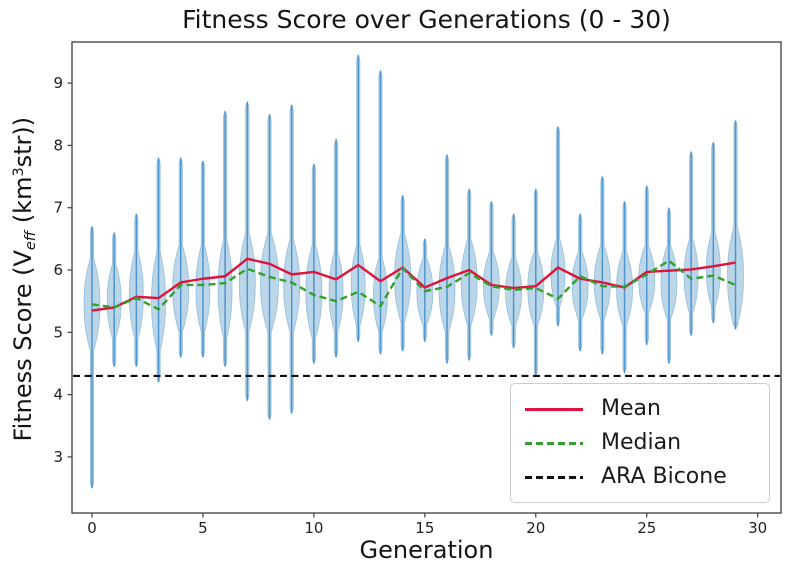 This screenshot has width=810, height=578. Describe the element at coordinates (58, 270) in the screenshot. I see `y-tick-label-6: 6` at that location.